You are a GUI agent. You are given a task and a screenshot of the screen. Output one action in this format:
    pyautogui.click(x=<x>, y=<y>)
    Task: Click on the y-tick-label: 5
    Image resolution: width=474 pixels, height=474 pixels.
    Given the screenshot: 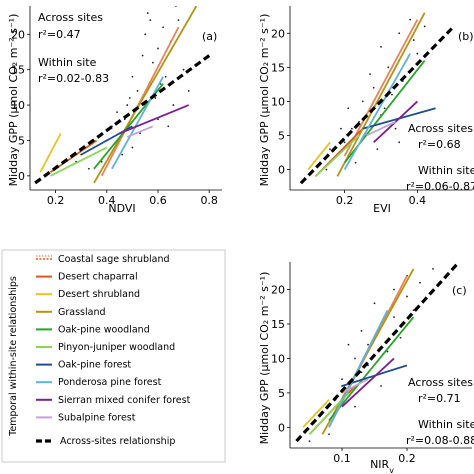 What is the action you would take?
    pyautogui.click(x=281, y=135)
    